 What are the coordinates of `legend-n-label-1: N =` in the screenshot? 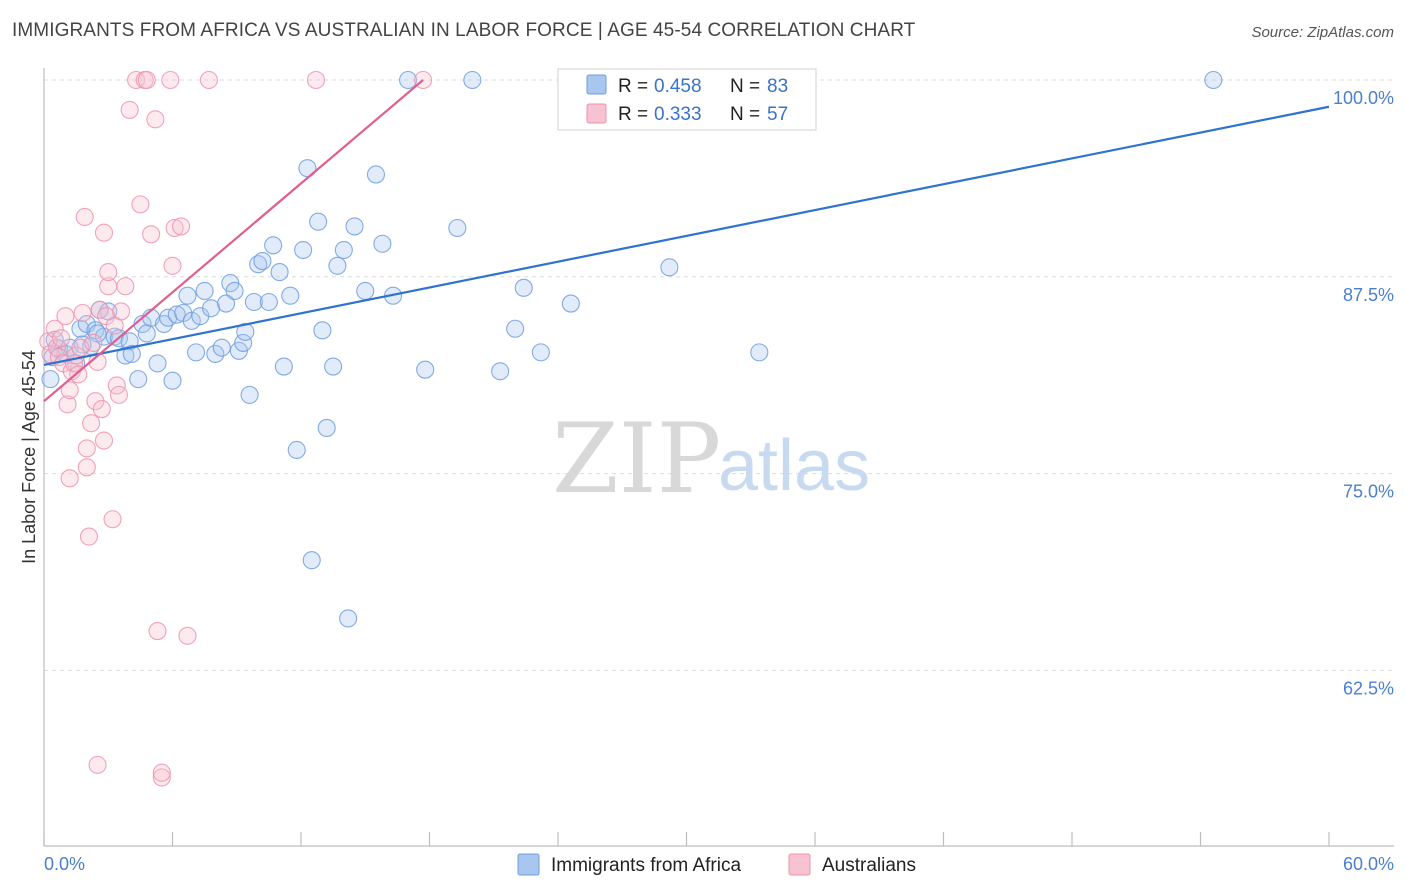 It's located at (745, 86).